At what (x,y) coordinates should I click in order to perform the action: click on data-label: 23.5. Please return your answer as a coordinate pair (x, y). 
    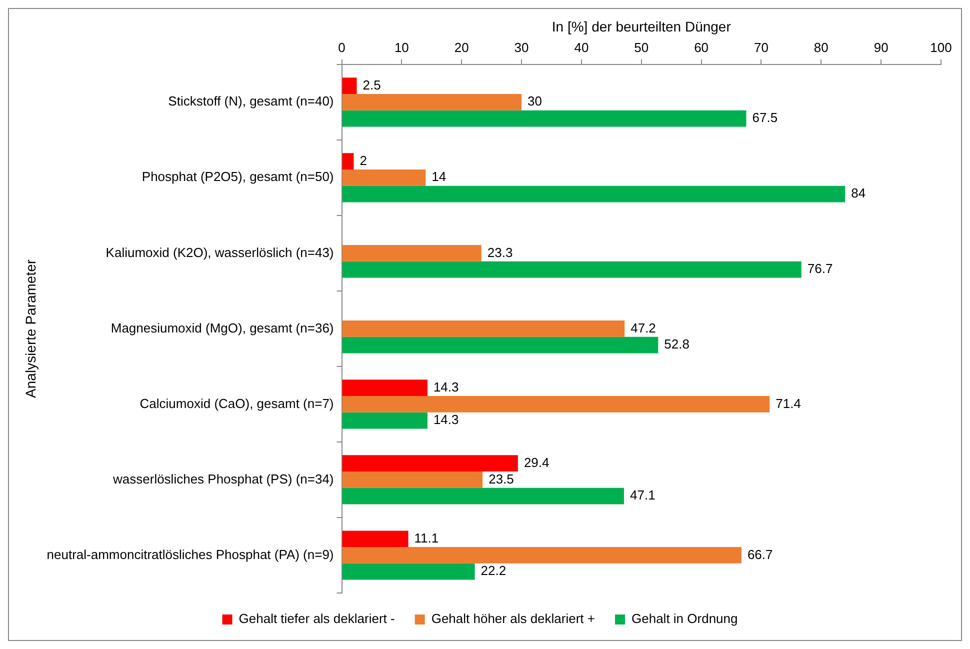
    Looking at the image, I should click on (501, 478).